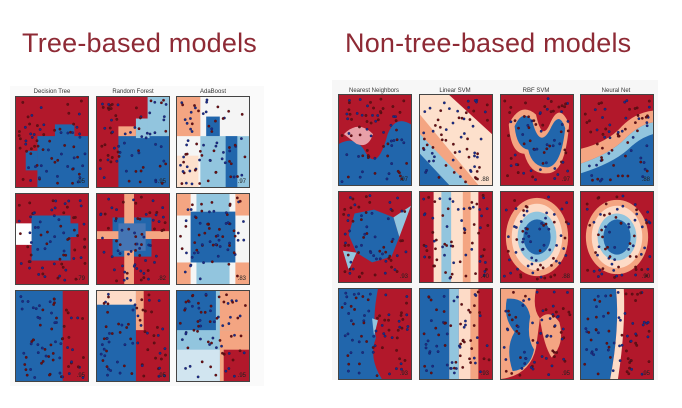  I want to click on accuracy-score: .79, so click(80, 279).